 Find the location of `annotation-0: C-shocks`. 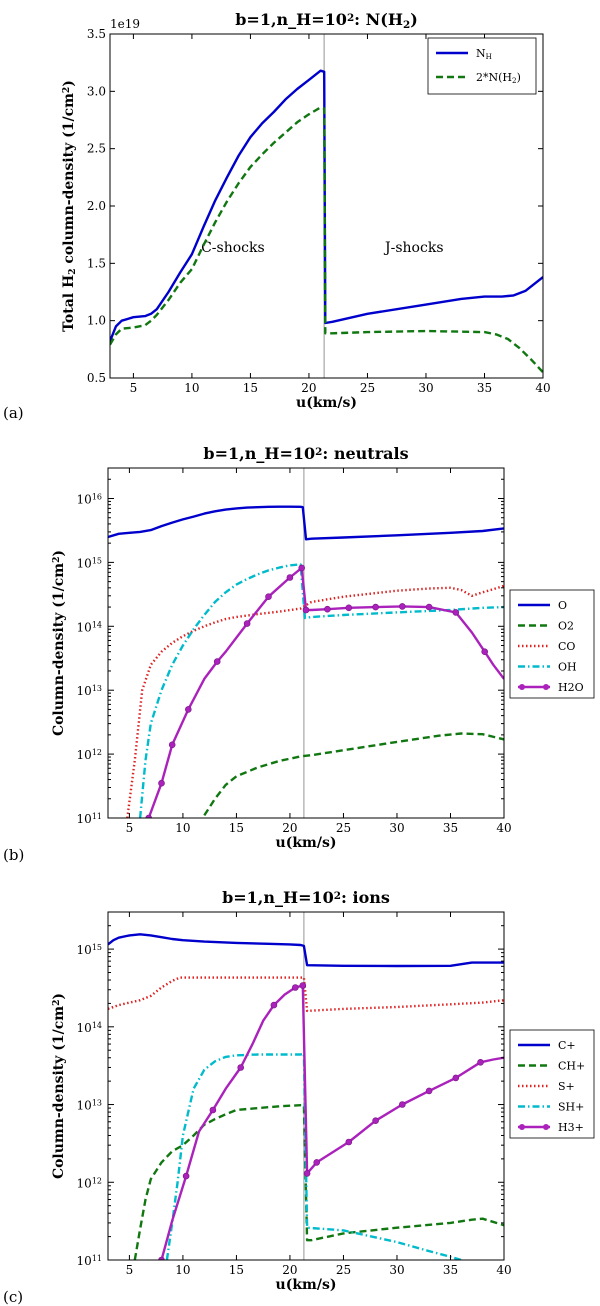

annotation-0: C-shocks is located at coordinates (233, 248).